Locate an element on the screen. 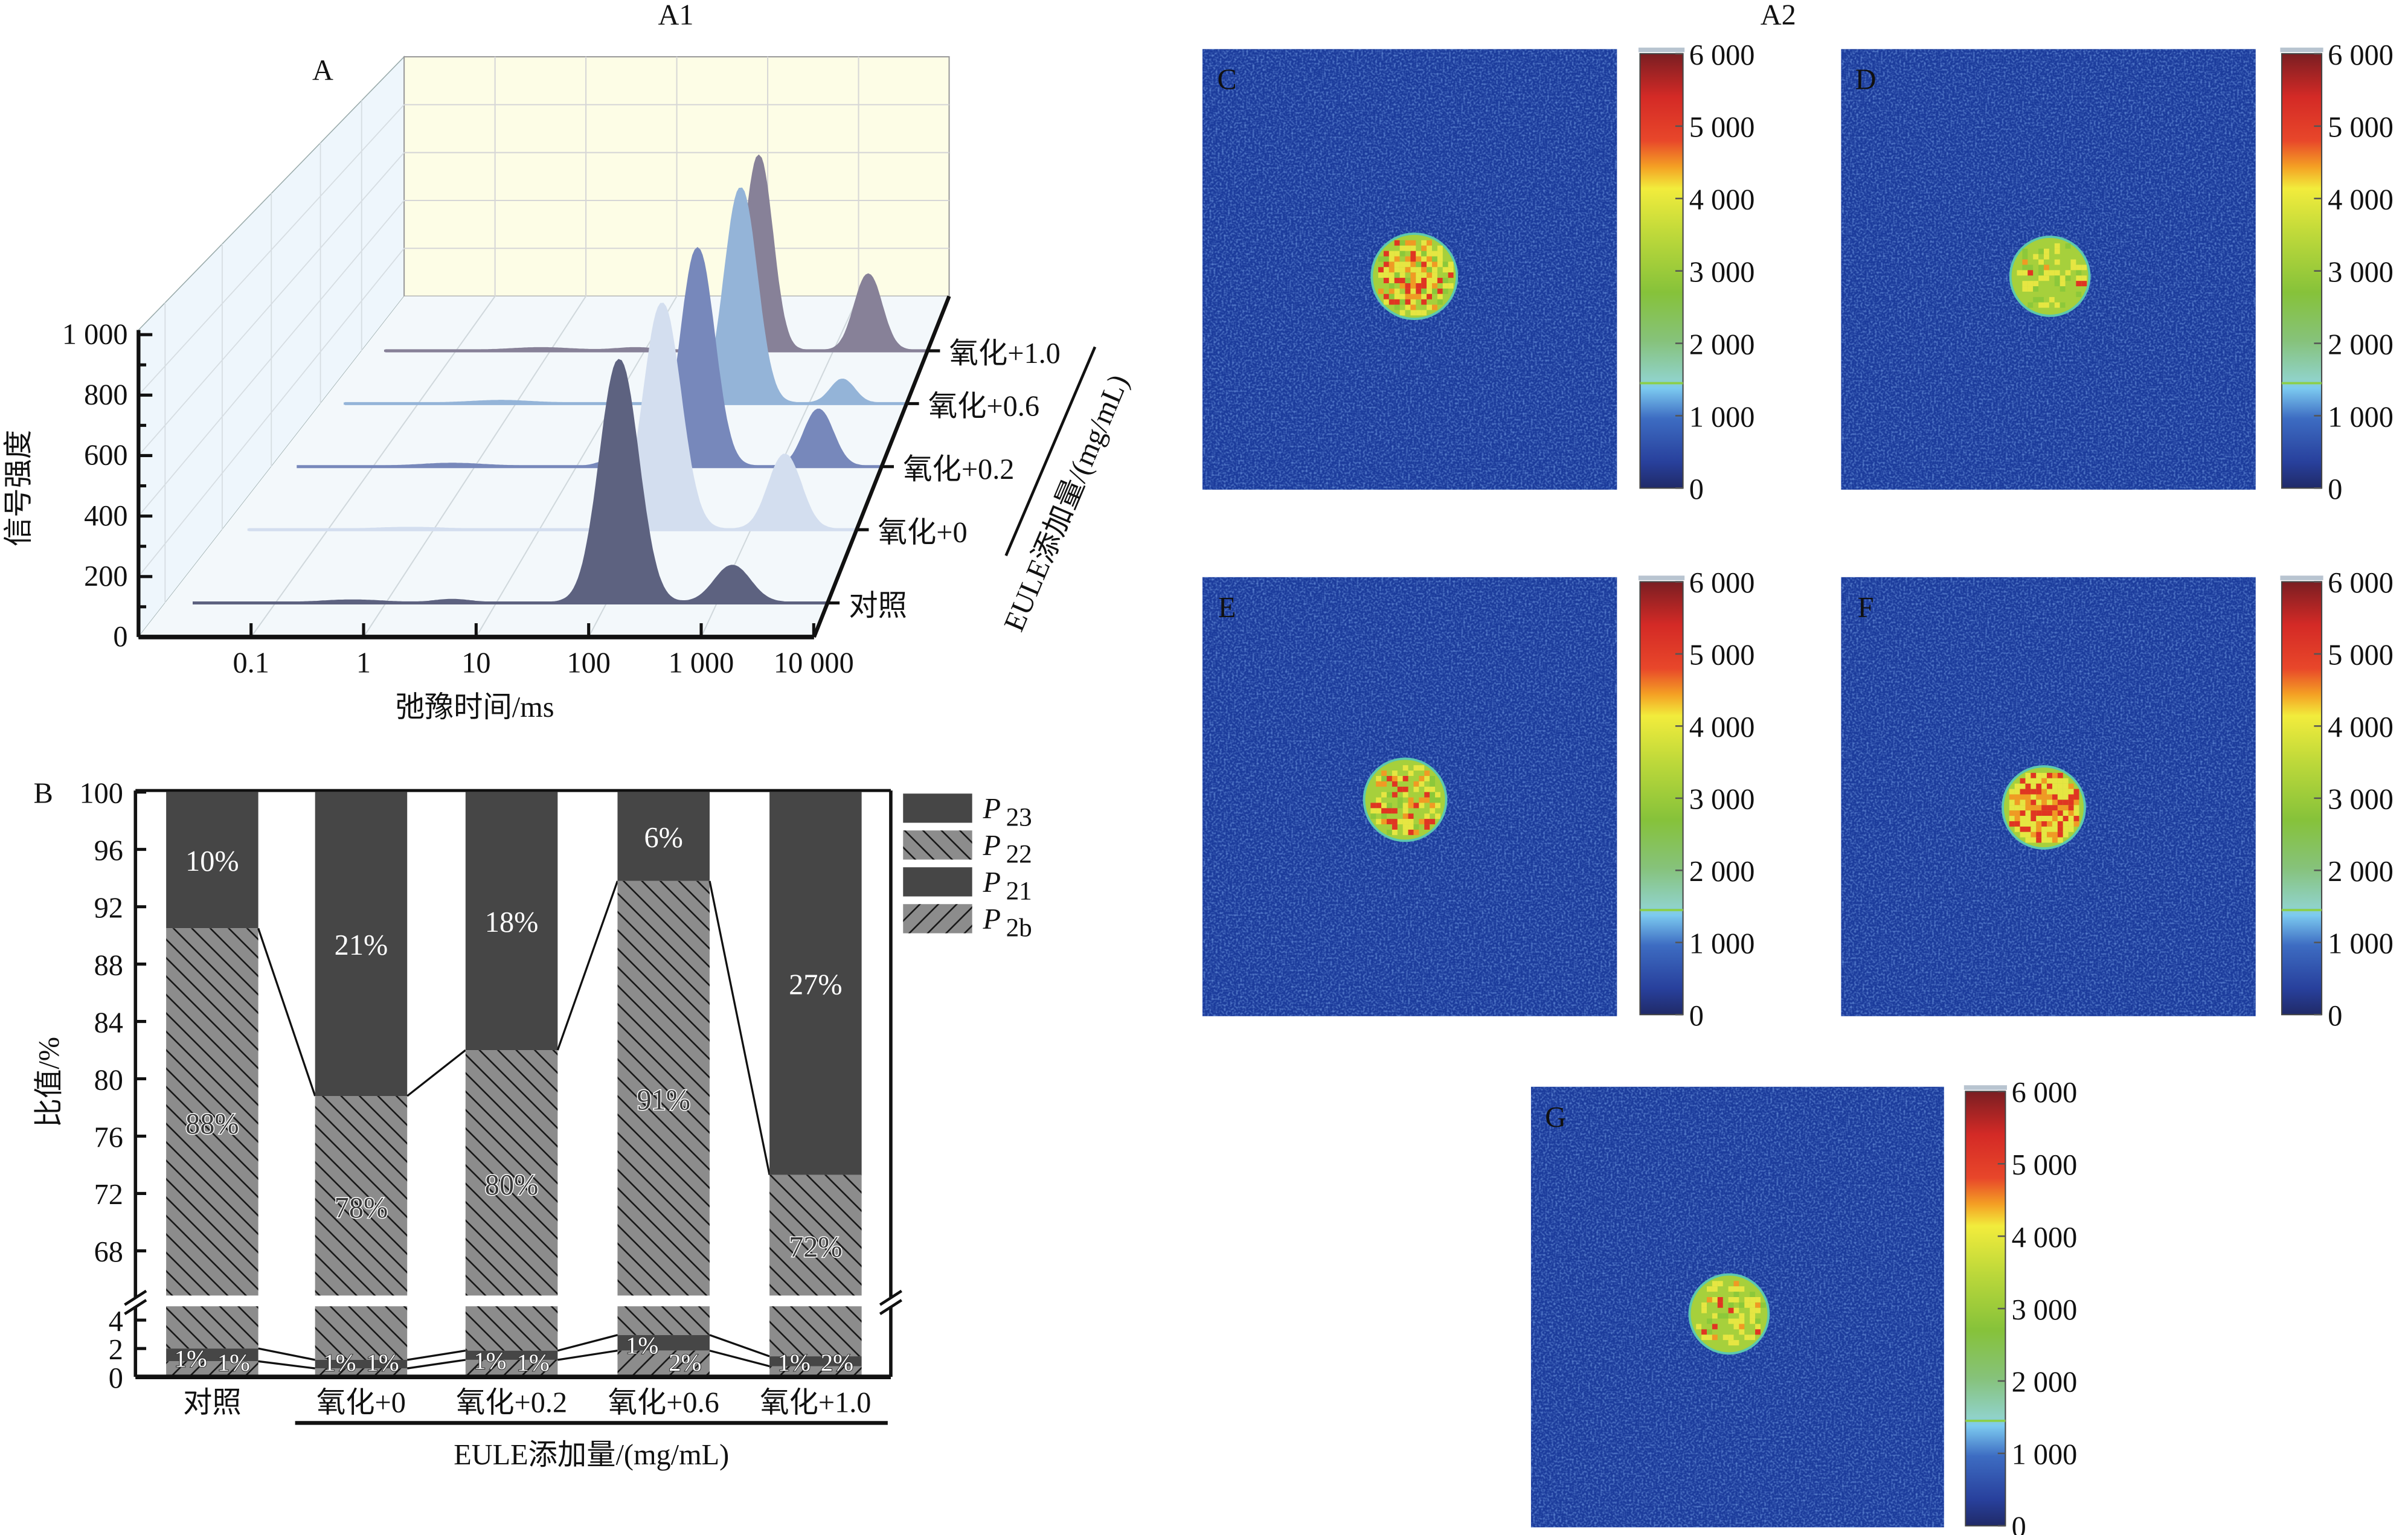  x-axis-title: EULE添加量/(mg/mL) is located at coordinates (591, 1455).